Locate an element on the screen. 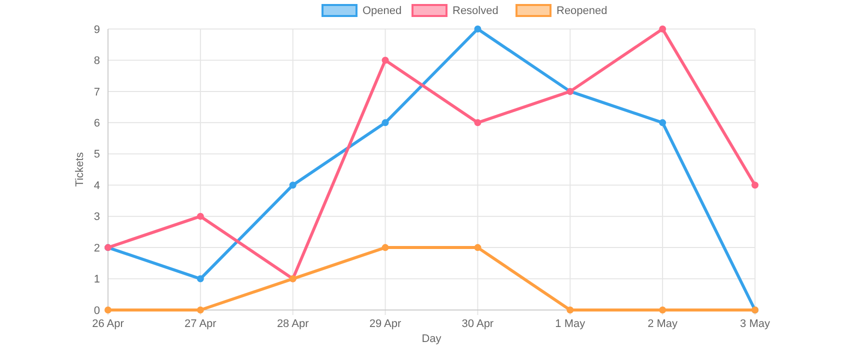 Image resolution: width=850 pixels, height=350 pixels. x-tick-label: 28 Apr is located at coordinates (293, 324).